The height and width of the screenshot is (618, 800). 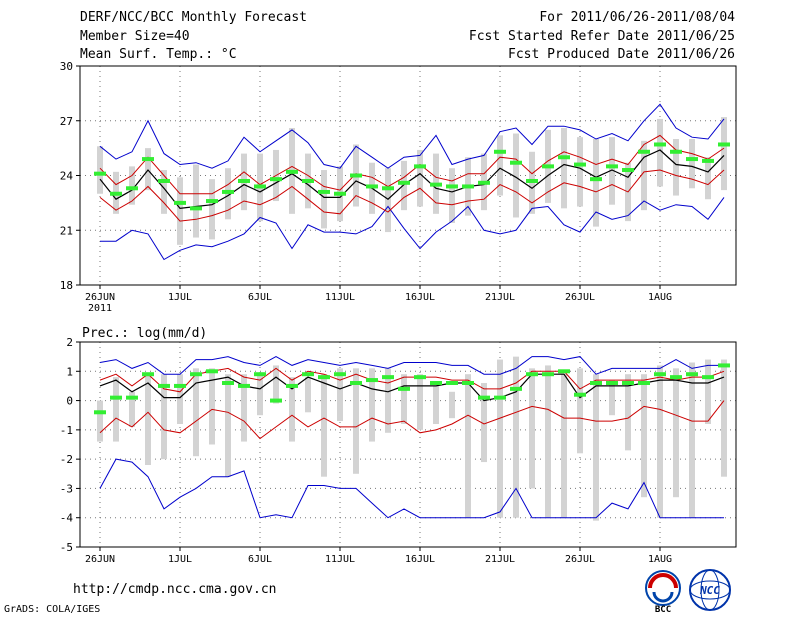 What do you see at coordinates (69, 371) in the screenshot?
I see `y-tick-label: 1` at bounding box center [69, 371].